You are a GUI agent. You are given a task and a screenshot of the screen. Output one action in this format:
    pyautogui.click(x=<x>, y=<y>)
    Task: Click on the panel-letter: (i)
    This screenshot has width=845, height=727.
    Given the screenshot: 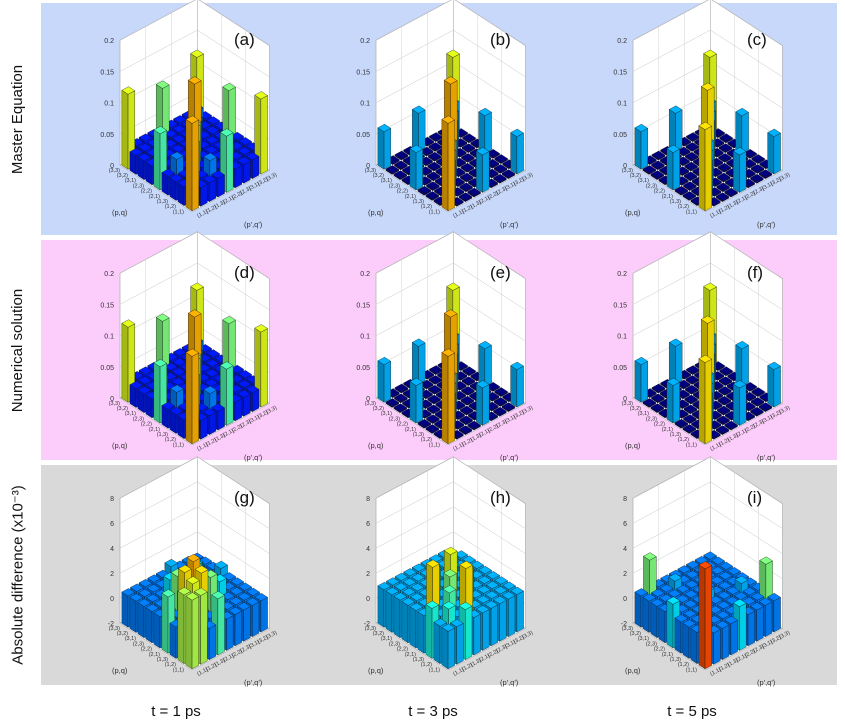 What is the action you would take?
    pyautogui.click(x=755, y=497)
    